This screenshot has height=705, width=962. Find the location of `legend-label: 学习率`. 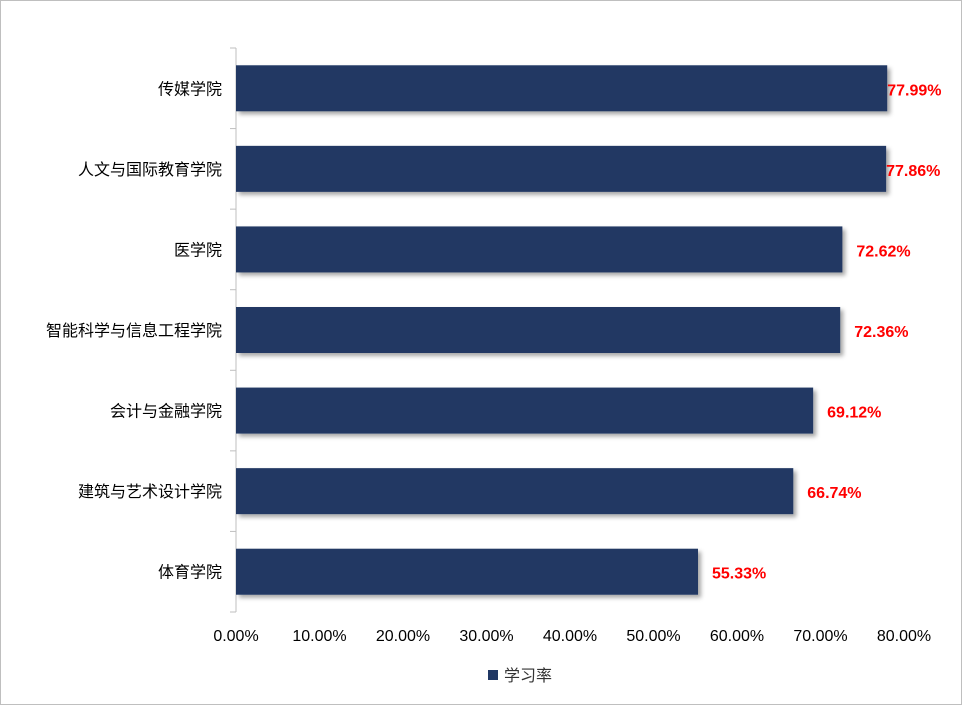

legend-label: 学习率 is located at coordinates (528, 675).